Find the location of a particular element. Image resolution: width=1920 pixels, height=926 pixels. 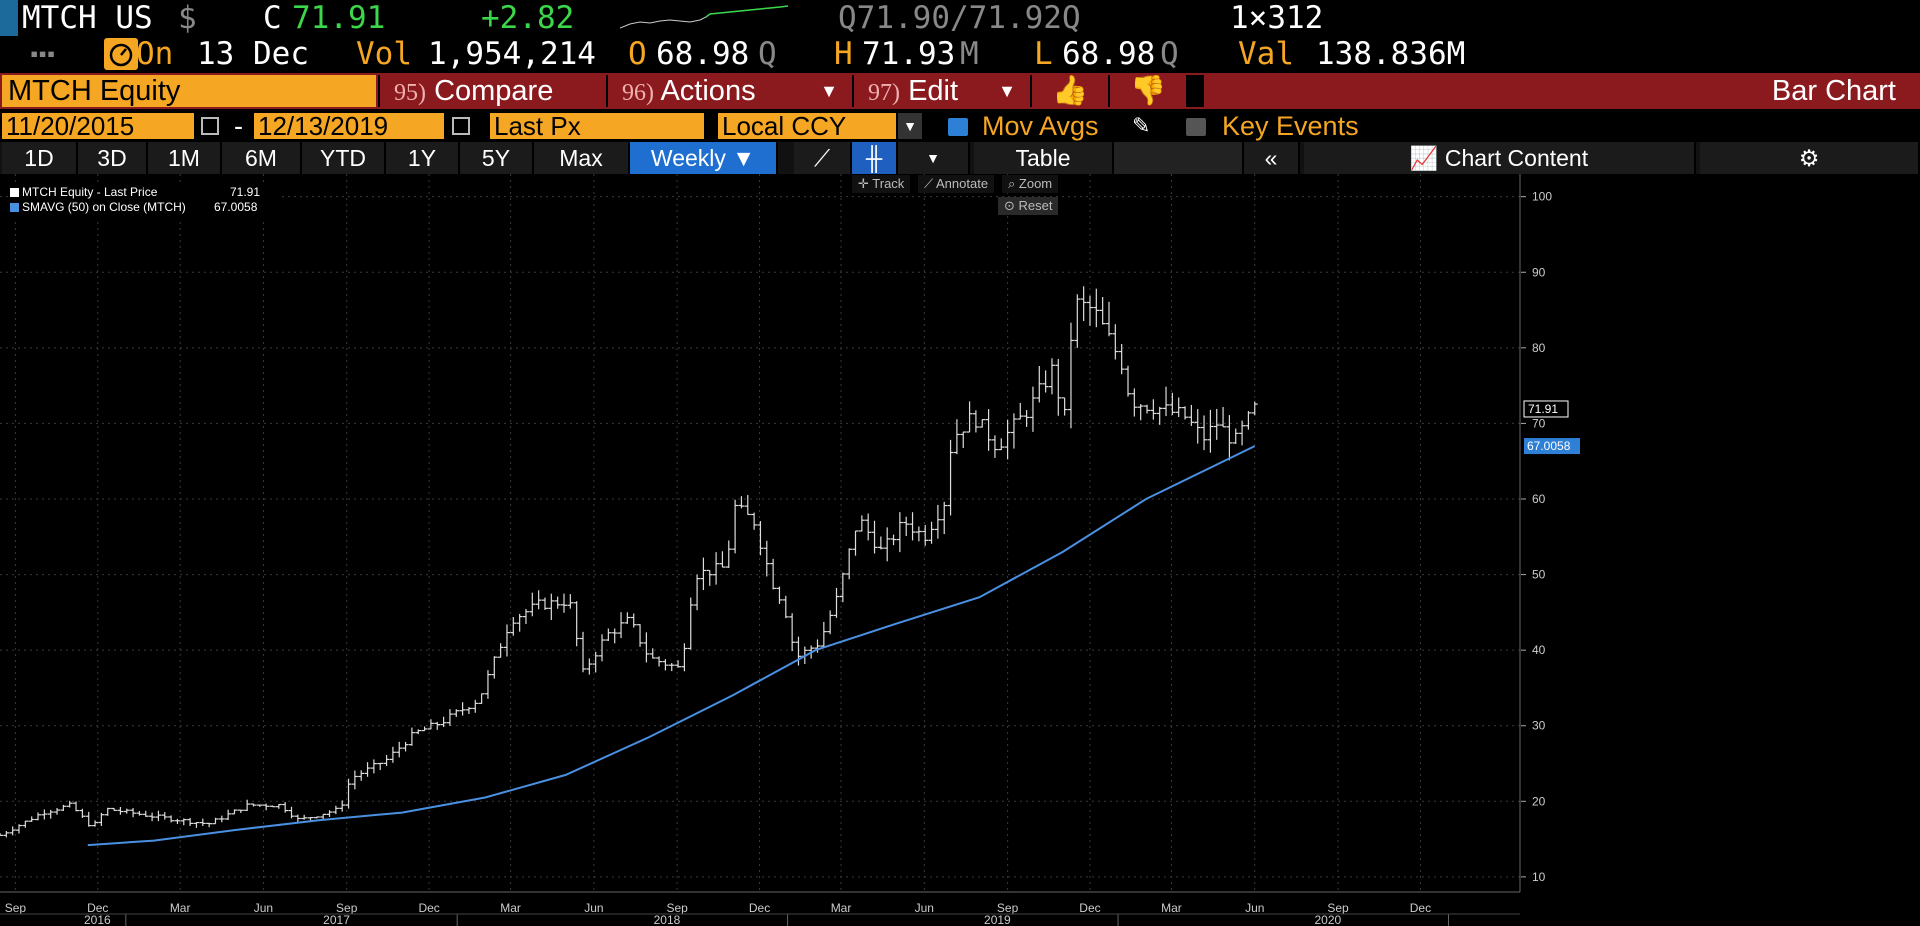

pencil-icon: ✎ is located at coordinates (1141, 125).